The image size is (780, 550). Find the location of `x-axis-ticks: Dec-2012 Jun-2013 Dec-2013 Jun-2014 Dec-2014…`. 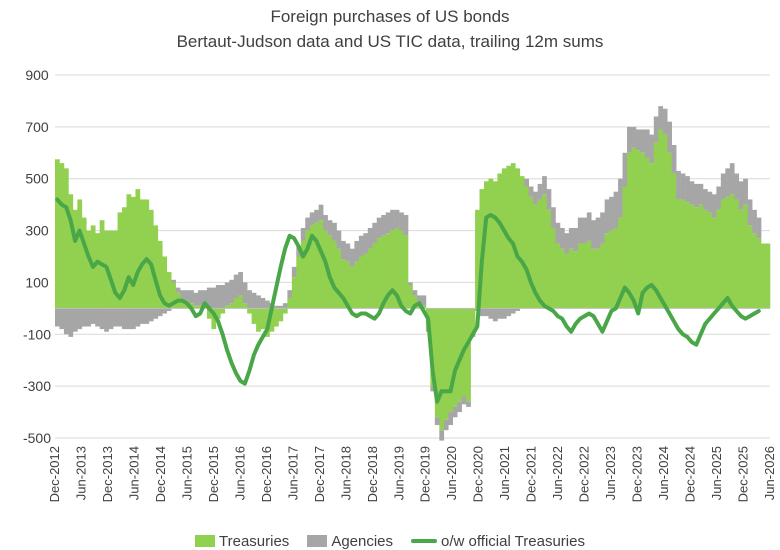

x-axis-ticks: Dec-2012 Jun-2013 Dec-2013 Jun-2014 Dec-2014… is located at coordinates (412, 474).